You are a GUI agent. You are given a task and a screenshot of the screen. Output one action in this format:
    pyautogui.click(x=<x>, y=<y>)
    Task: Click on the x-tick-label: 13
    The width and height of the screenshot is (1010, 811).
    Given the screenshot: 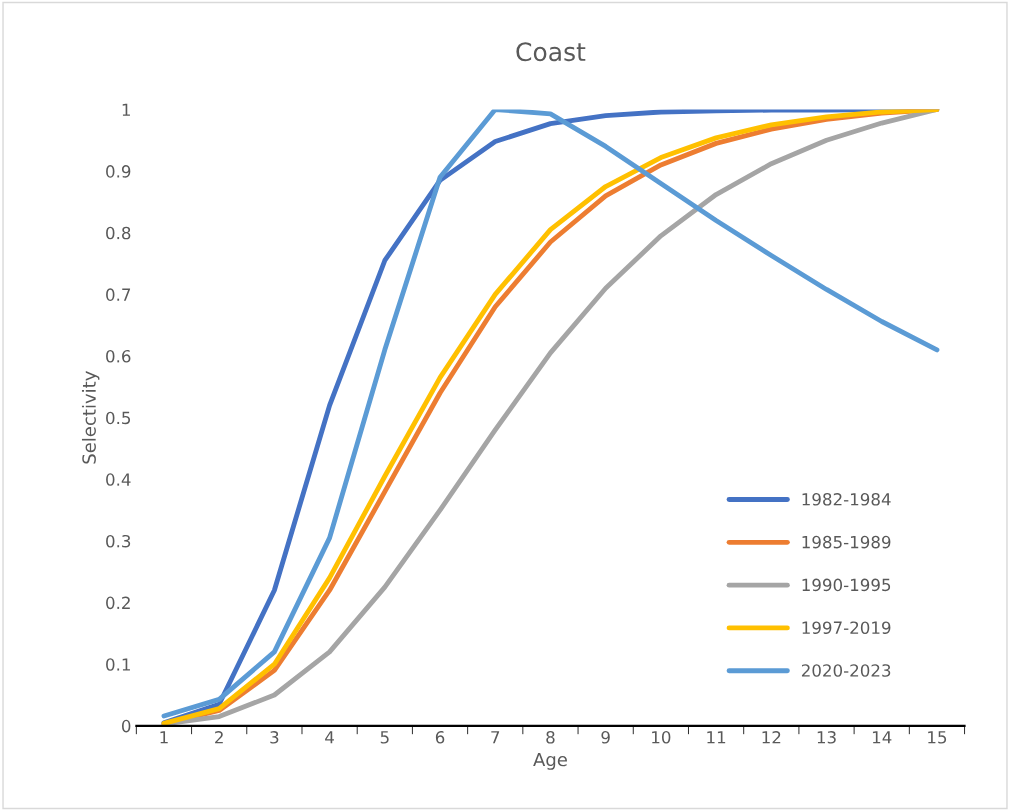 What is the action you would take?
    pyautogui.click(x=826, y=737)
    